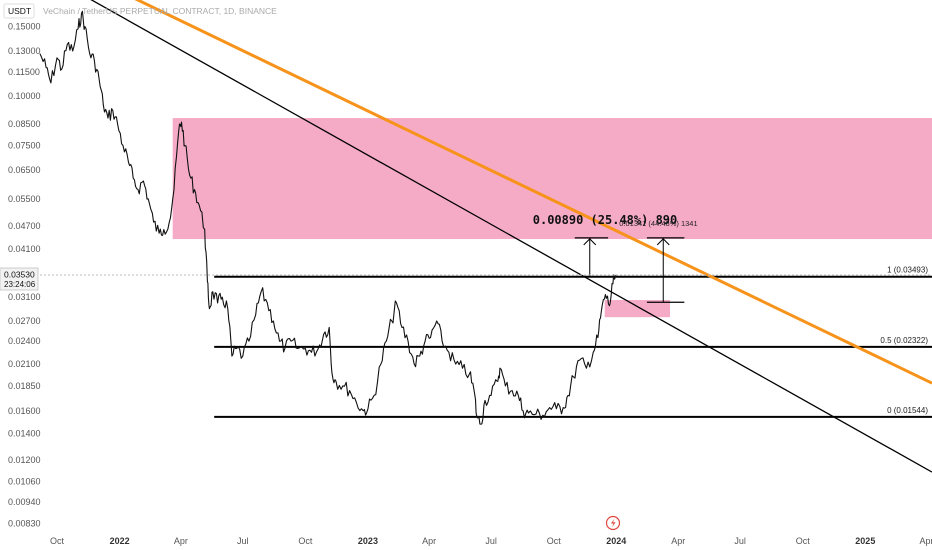 The height and width of the screenshot is (550, 932). I want to click on currency-label: USDT, so click(19, 11).